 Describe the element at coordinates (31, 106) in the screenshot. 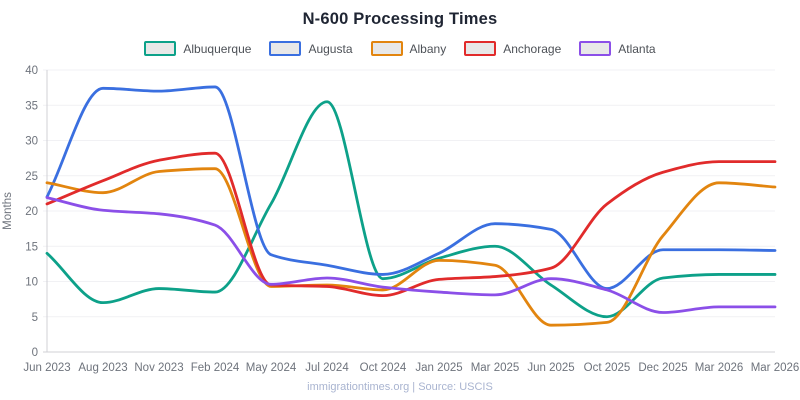

I see `y-tick-label: 35` at that location.